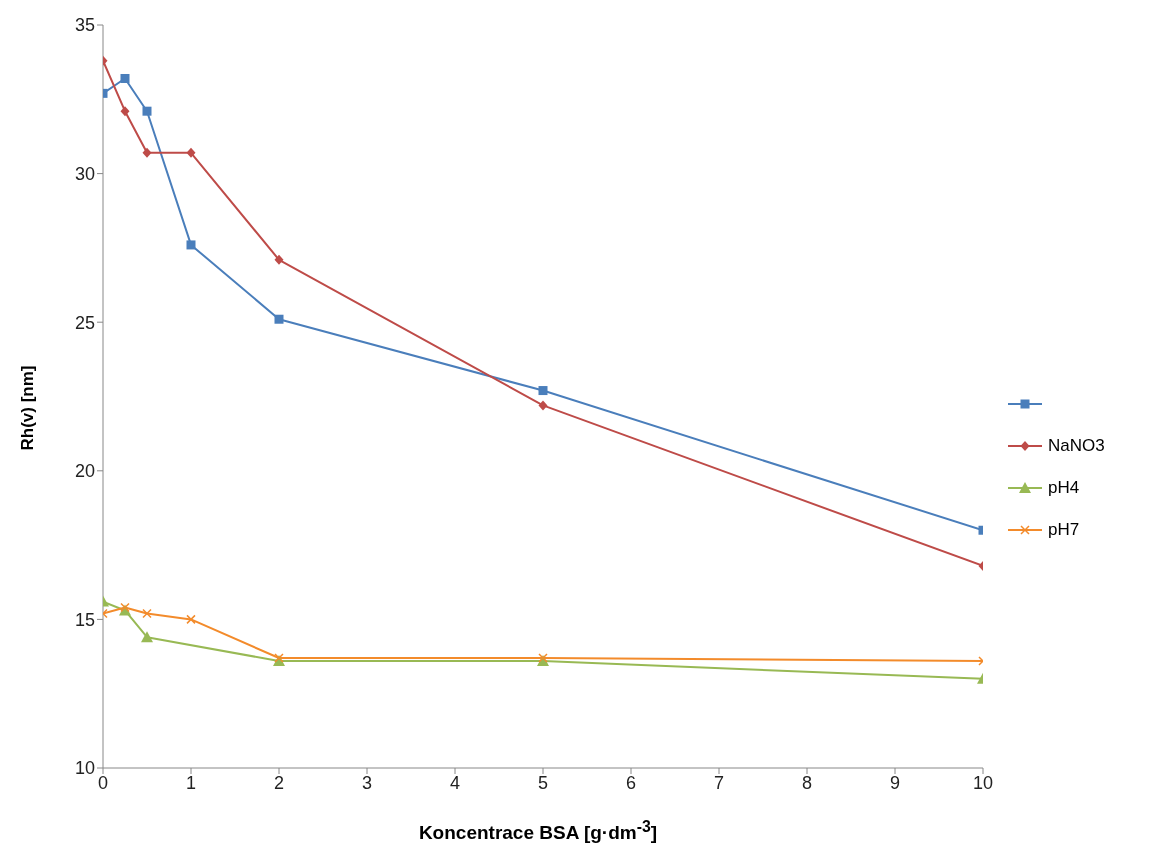 The height and width of the screenshot is (848, 1158). I want to click on y-tick-label: 25, so click(84, 322).